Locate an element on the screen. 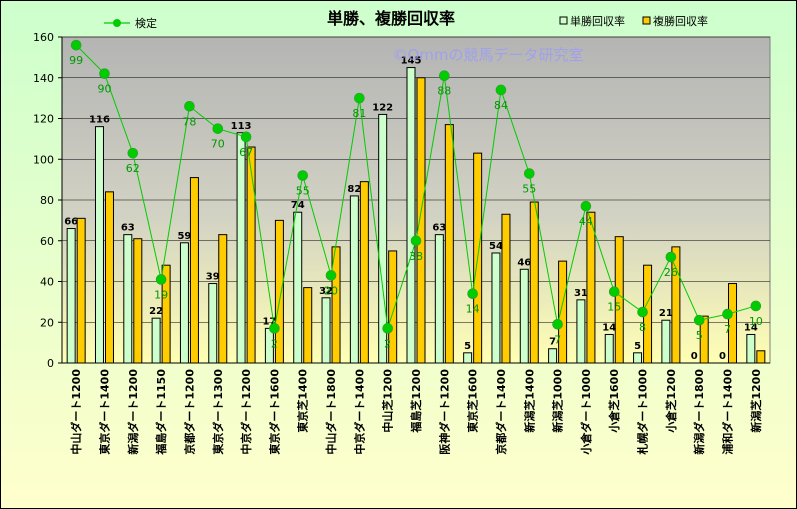 The image size is (797, 509). line-point-label: 38 is located at coordinates (416, 256).